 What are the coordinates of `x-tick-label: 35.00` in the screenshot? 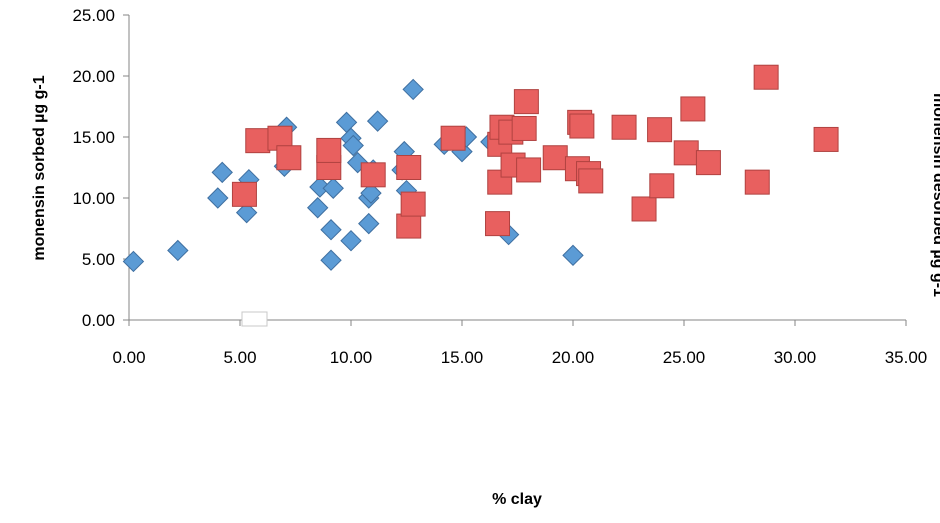 It's located at (906, 357).